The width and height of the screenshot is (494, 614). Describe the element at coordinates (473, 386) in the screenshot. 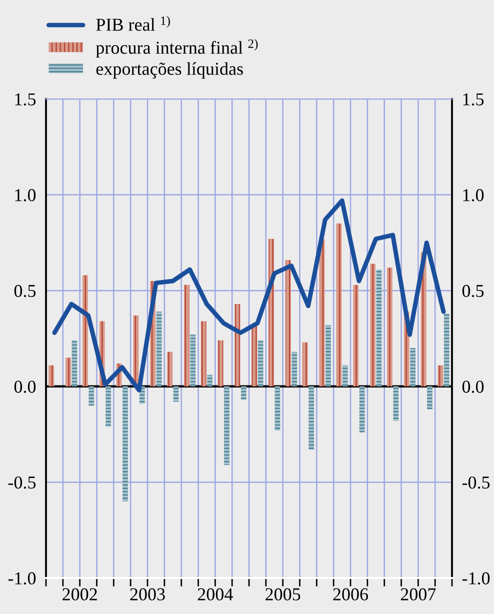

I see `y2-tick-label: 0.0` at that location.